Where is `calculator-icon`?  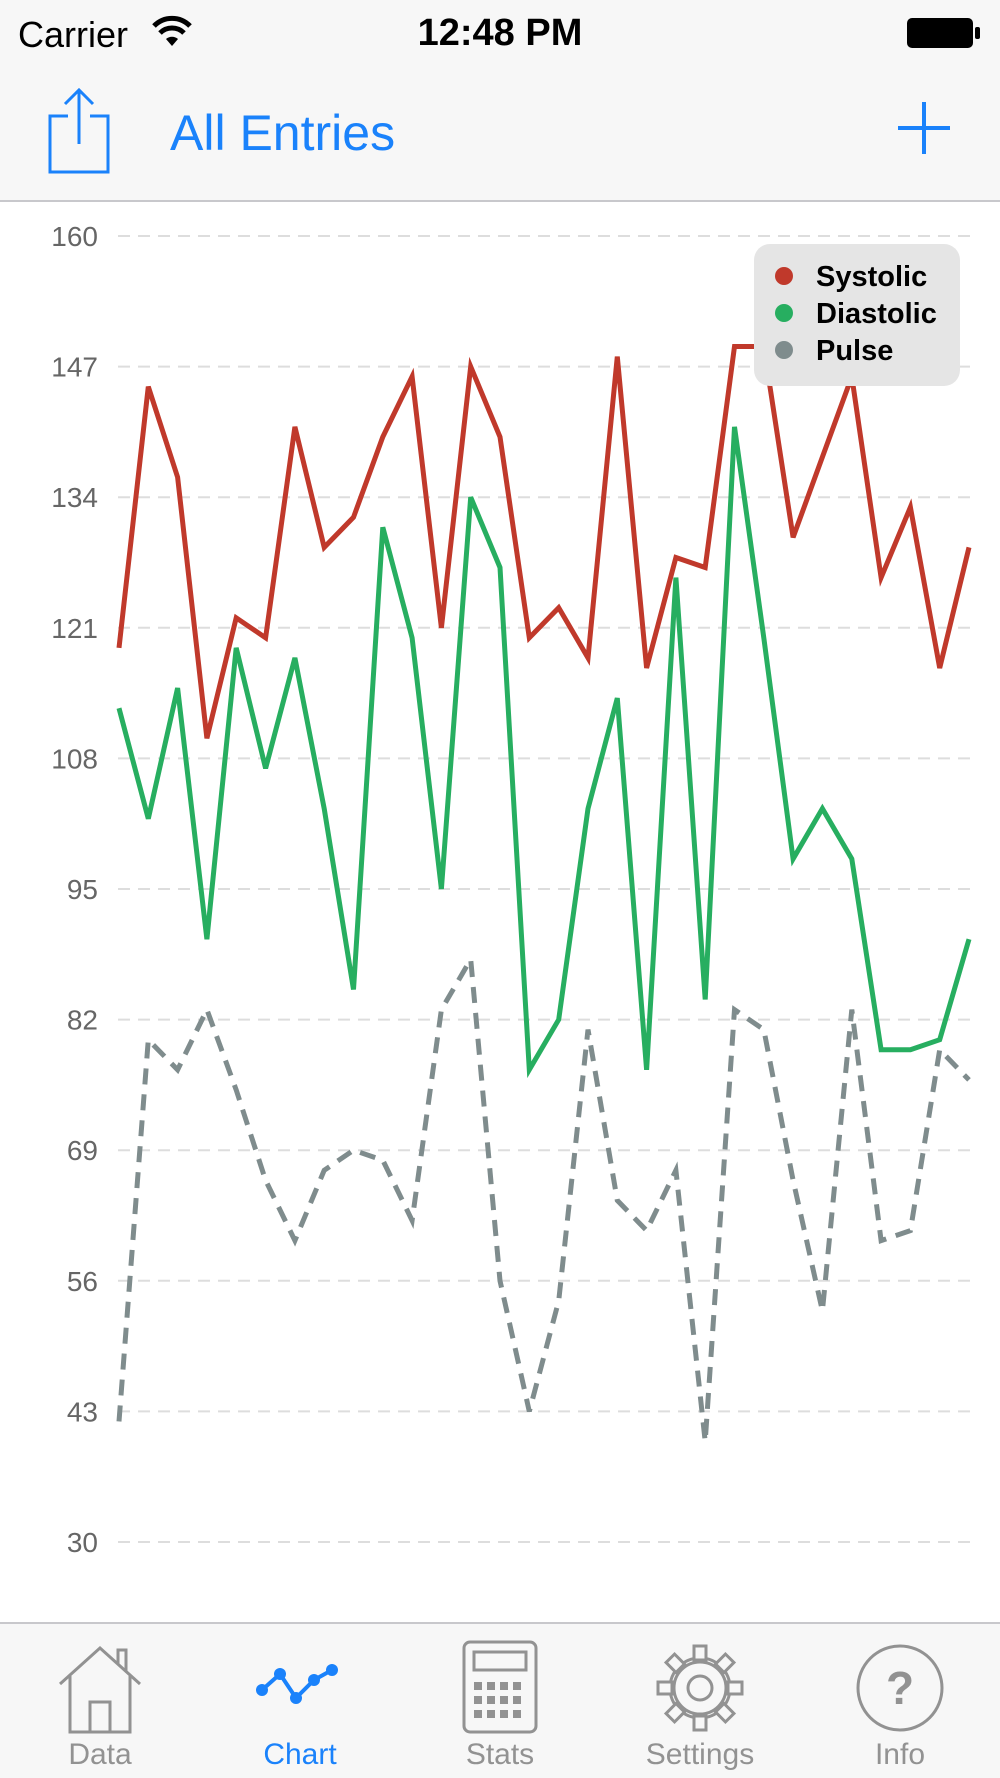
calculator-icon is located at coordinates (500, 1687).